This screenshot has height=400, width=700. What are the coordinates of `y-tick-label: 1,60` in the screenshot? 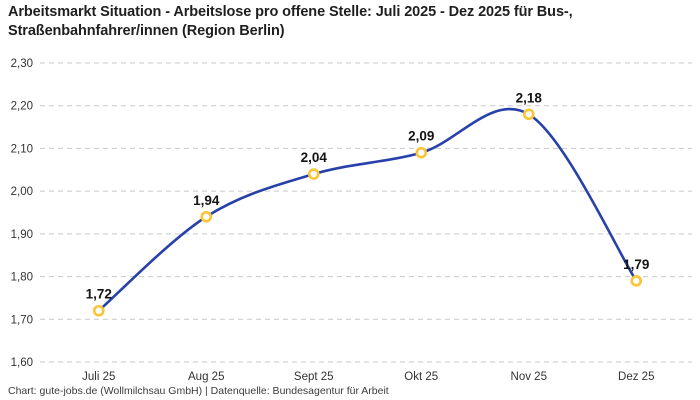 It's located at (22, 363).